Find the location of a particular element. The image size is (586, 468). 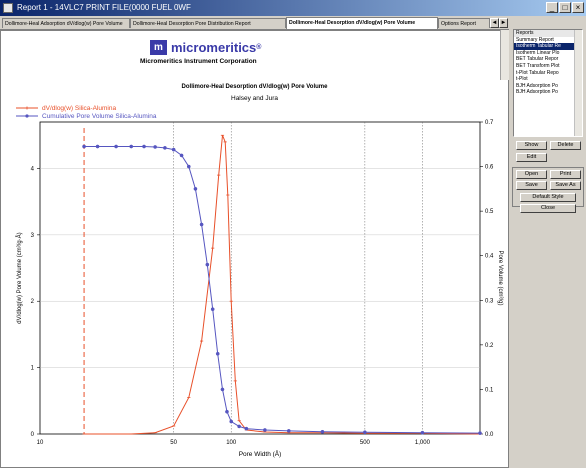

print-button: Print is located at coordinates (565, 174).